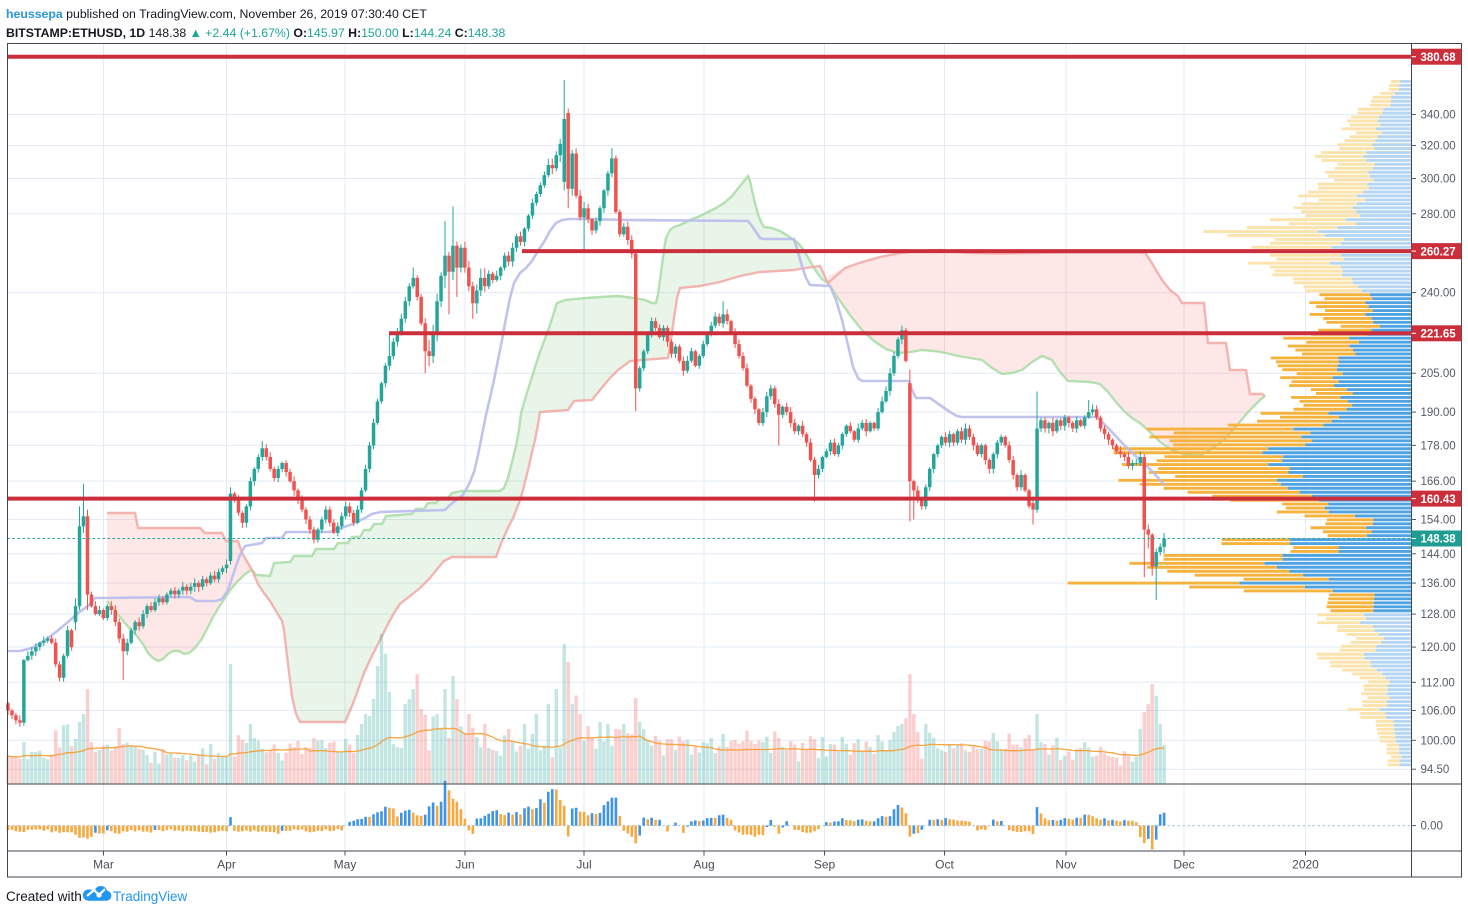 This screenshot has height=918, width=1468. Describe the element at coordinates (1438, 741) in the screenshot. I see `svg-text: 100.00` at that location.